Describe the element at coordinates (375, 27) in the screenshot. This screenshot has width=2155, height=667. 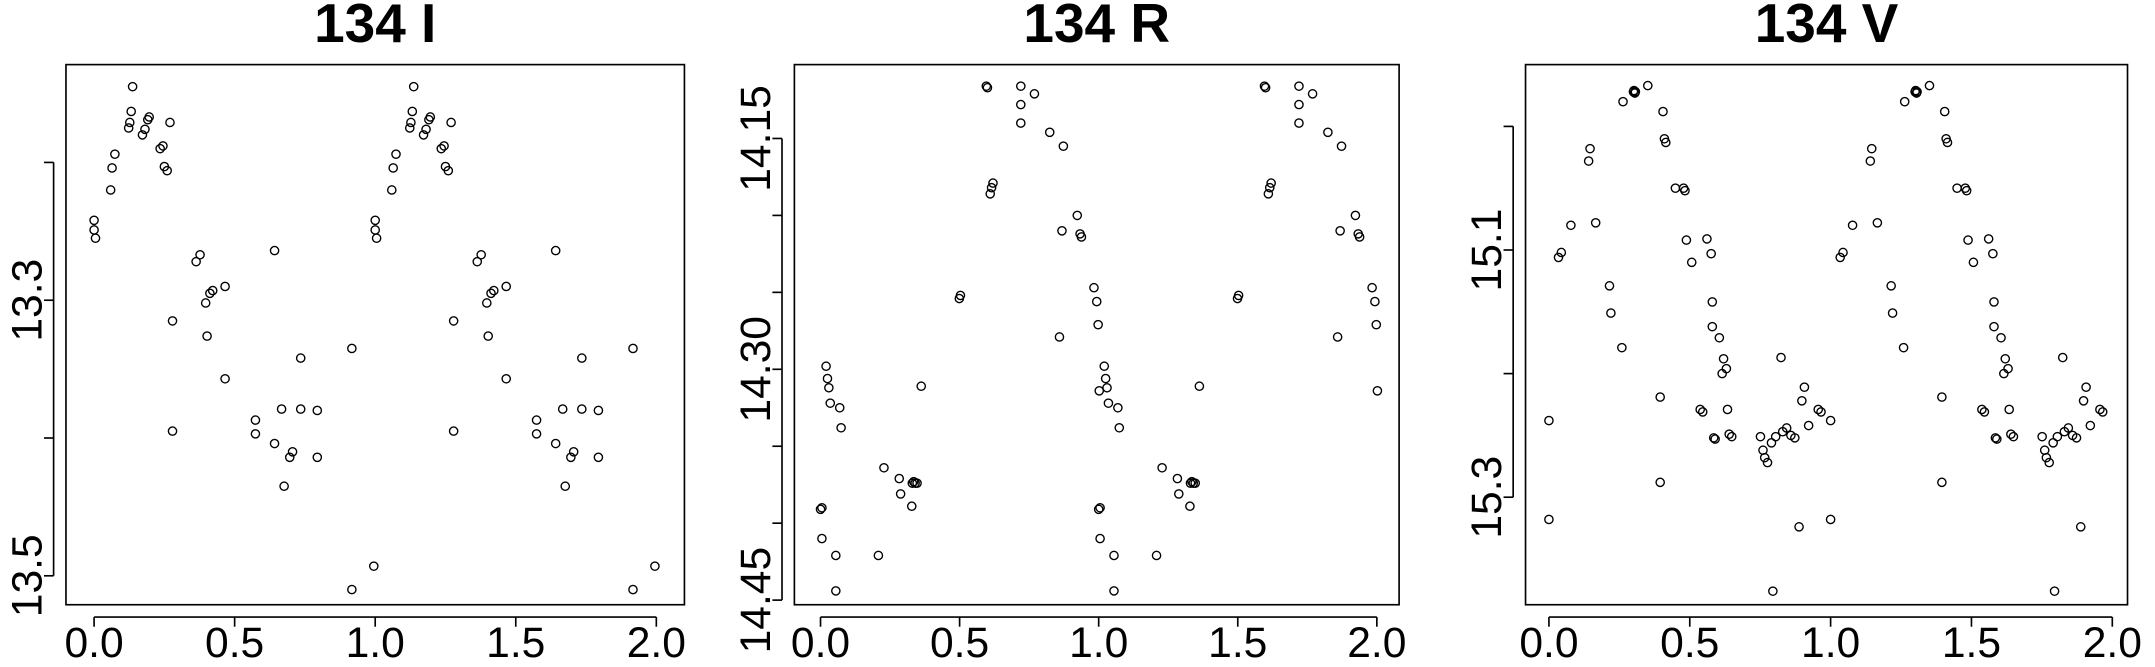
I see `panel-title: 134 I` at that location.